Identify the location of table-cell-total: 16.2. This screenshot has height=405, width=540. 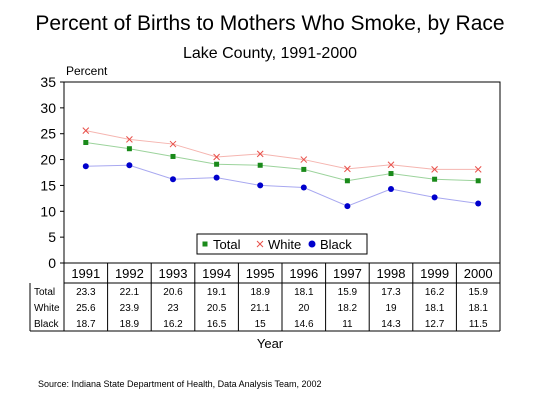
(435, 292).